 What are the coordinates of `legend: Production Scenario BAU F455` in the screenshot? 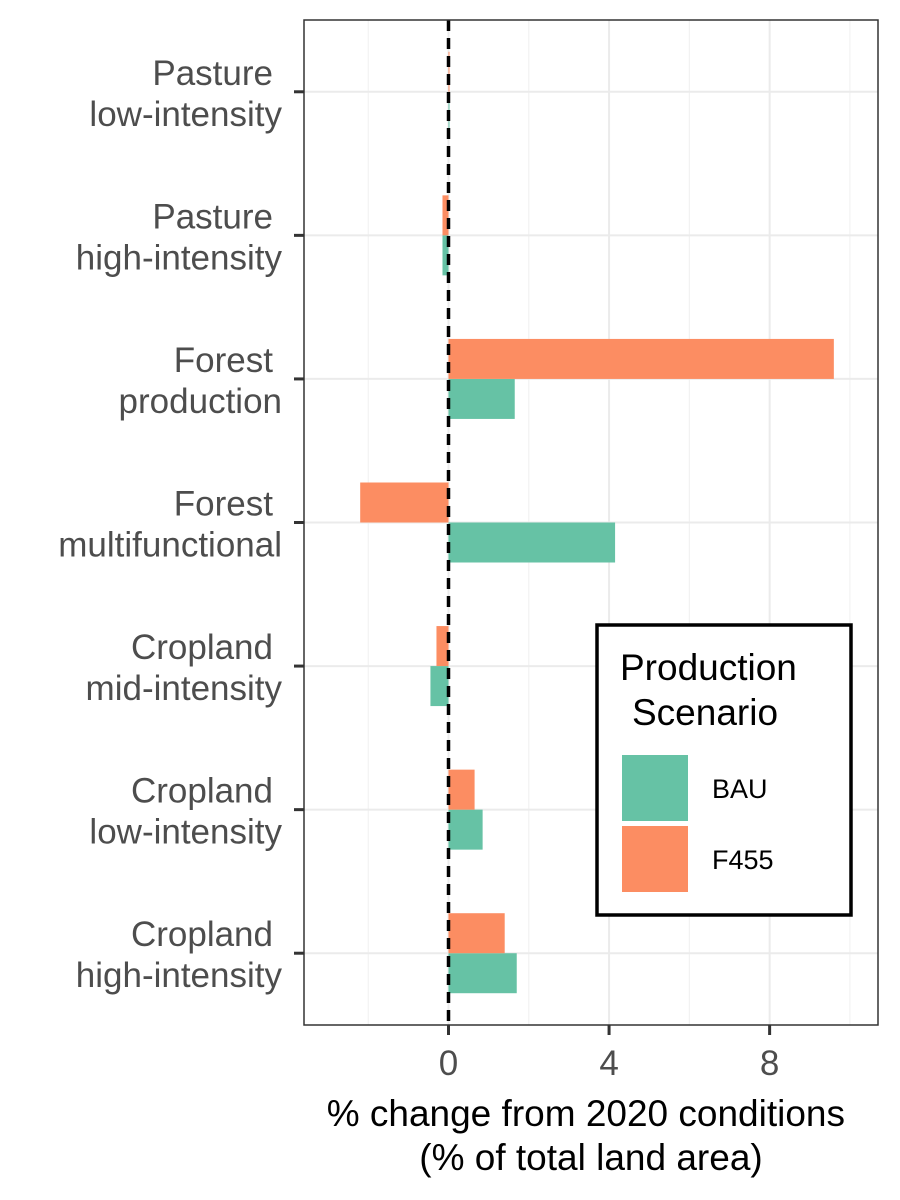 It's located at (724, 770).